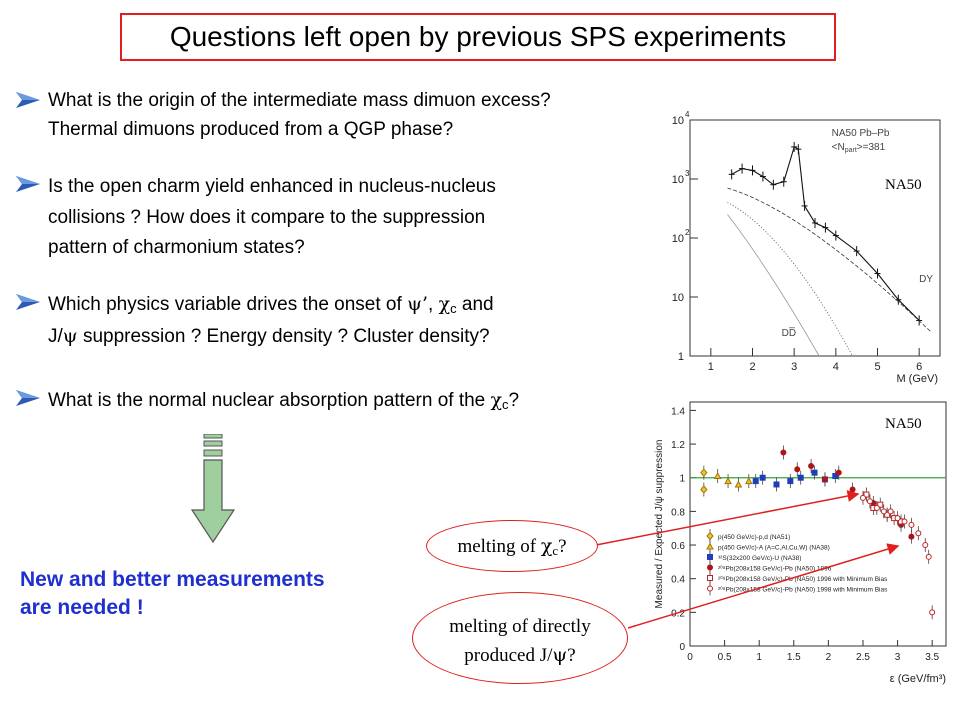 This screenshot has height=720, width=960. What do you see at coordinates (678, 580) in the screenshot?
I see `y-tick-label: 0.4` at bounding box center [678, 580].